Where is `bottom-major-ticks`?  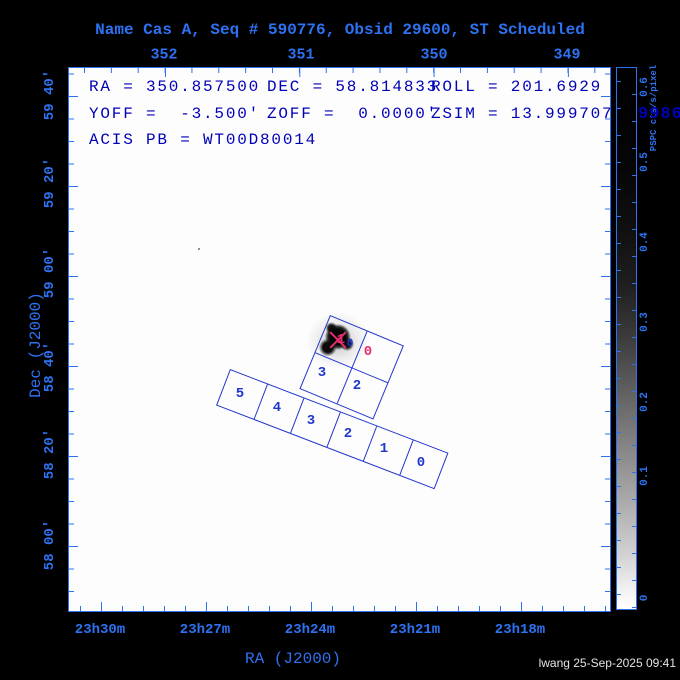 bottom-major-ticks is located at coordinates (339, 606).